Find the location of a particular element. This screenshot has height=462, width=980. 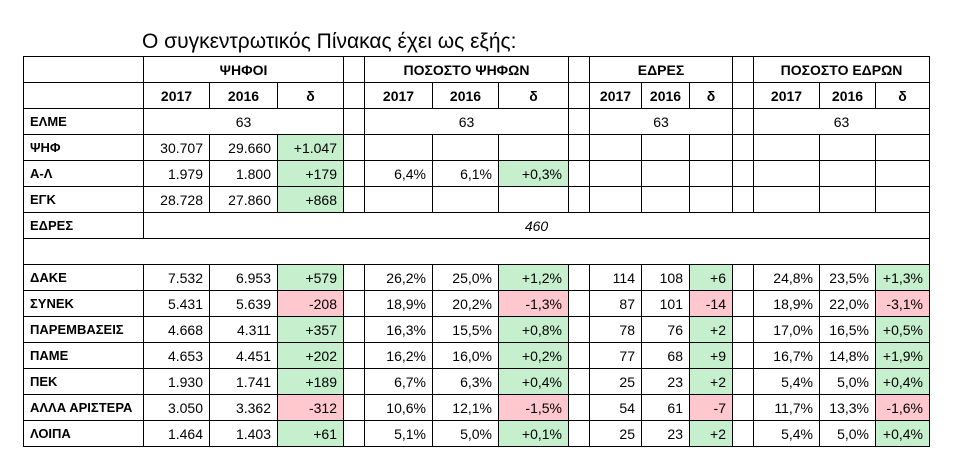

cell-value: 5.431 is located at coordinates (176, 303).